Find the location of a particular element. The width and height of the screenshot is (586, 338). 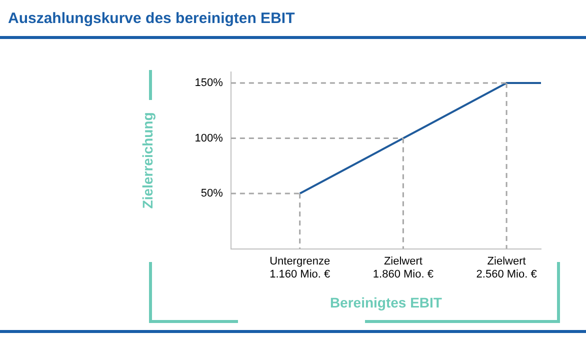

y-tick-label: 100% is located at coordinates (209, 138).